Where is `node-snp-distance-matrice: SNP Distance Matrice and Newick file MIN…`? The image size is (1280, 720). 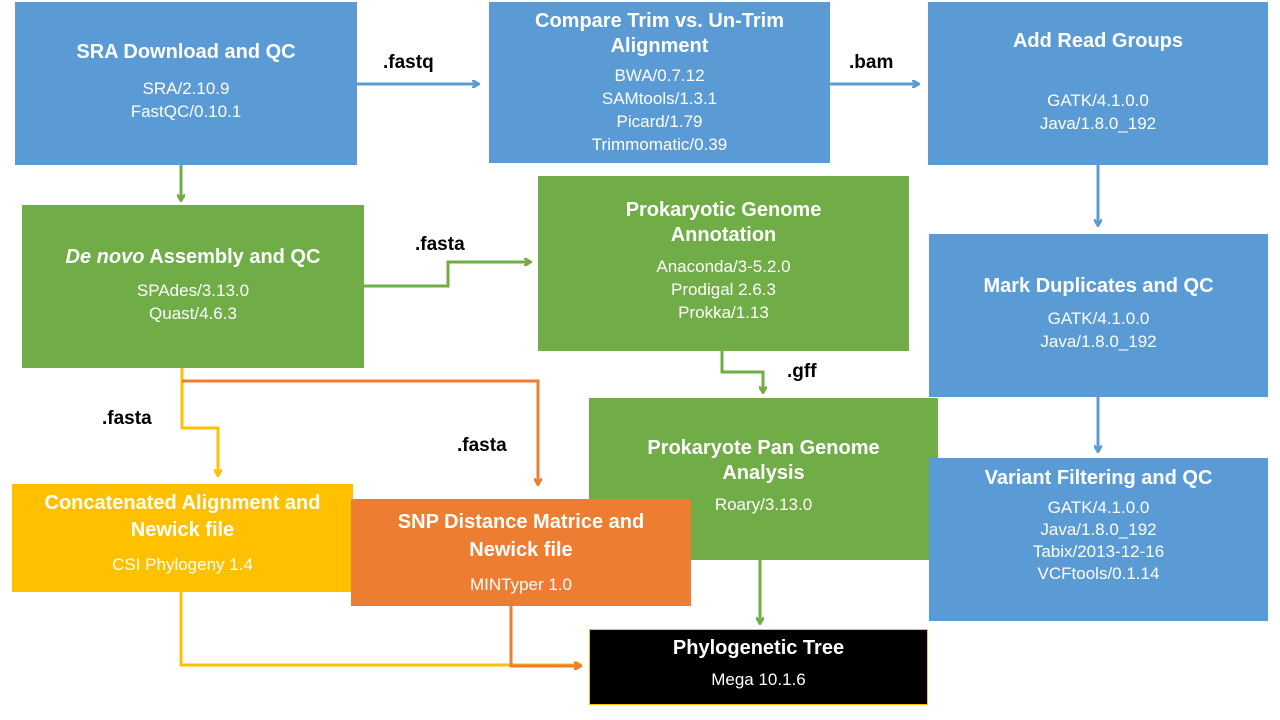 node-snp-distance-matrice: SNP Distance Matrice and Newick file MIN… is located at coordinates (521, 552).